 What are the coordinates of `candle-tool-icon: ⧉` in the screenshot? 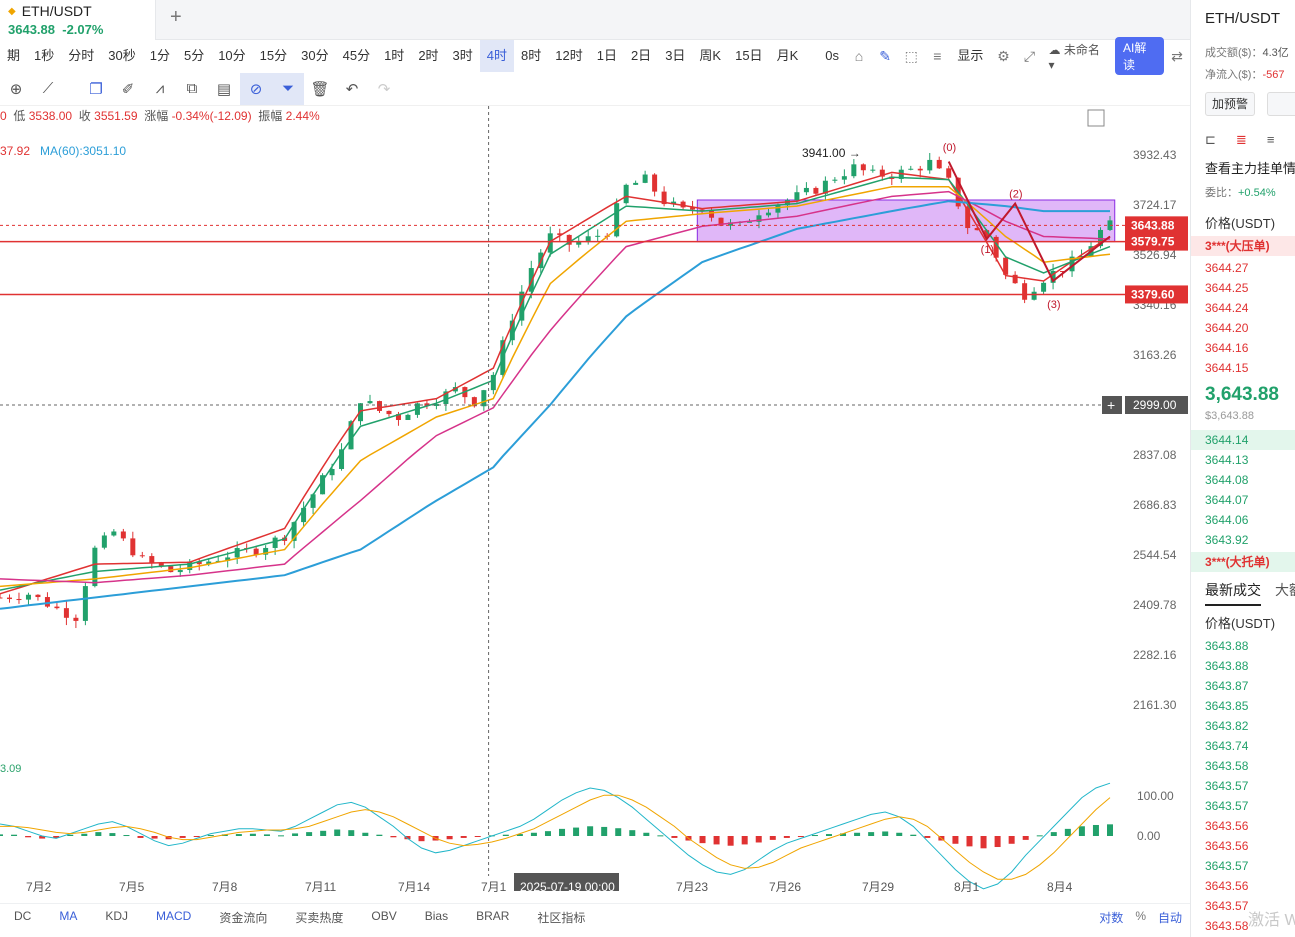 It's located at (192, 88).